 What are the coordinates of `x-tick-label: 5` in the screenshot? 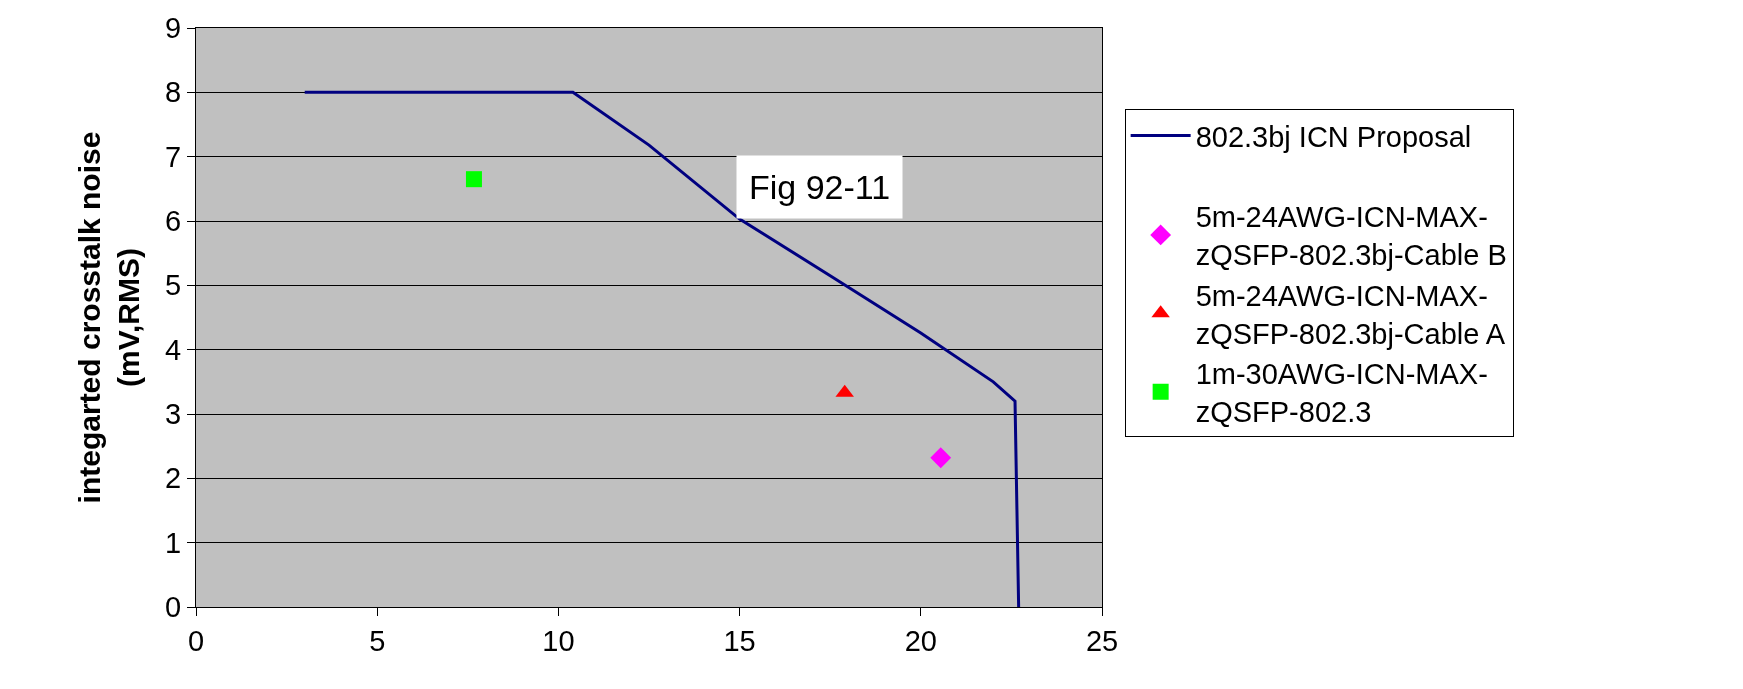 It's located at (377, 640).